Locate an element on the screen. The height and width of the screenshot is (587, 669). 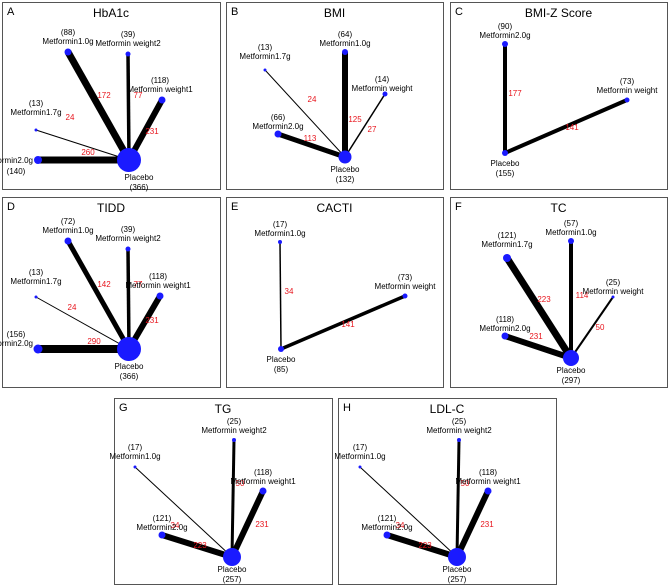
node-count: (257) is located at coordinates (457, 579).